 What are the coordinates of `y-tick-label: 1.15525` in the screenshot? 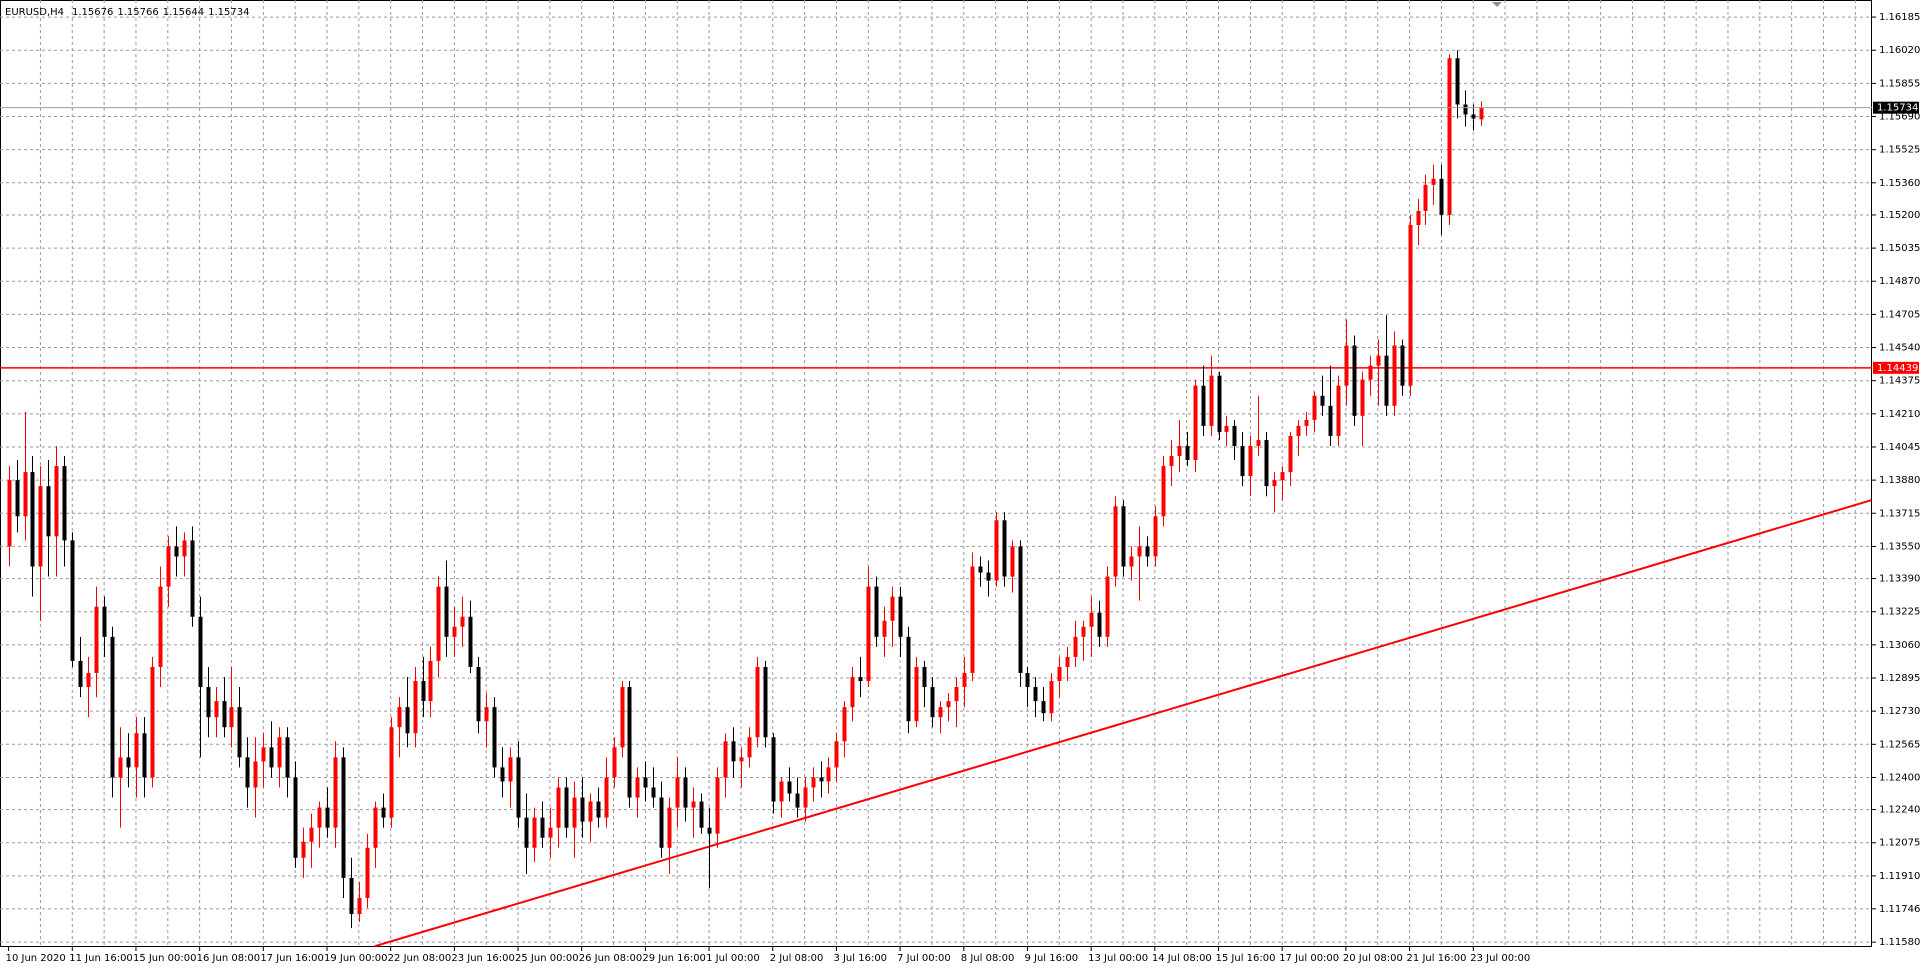 It's located at (1899, 150).